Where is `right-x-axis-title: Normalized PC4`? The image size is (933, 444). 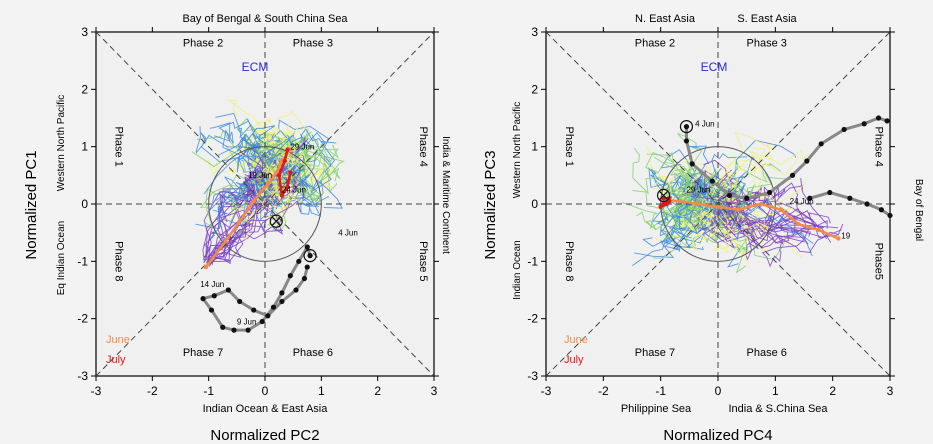
right-x-axis-title: Normalized PC4 is located at coordinates (717, 435).